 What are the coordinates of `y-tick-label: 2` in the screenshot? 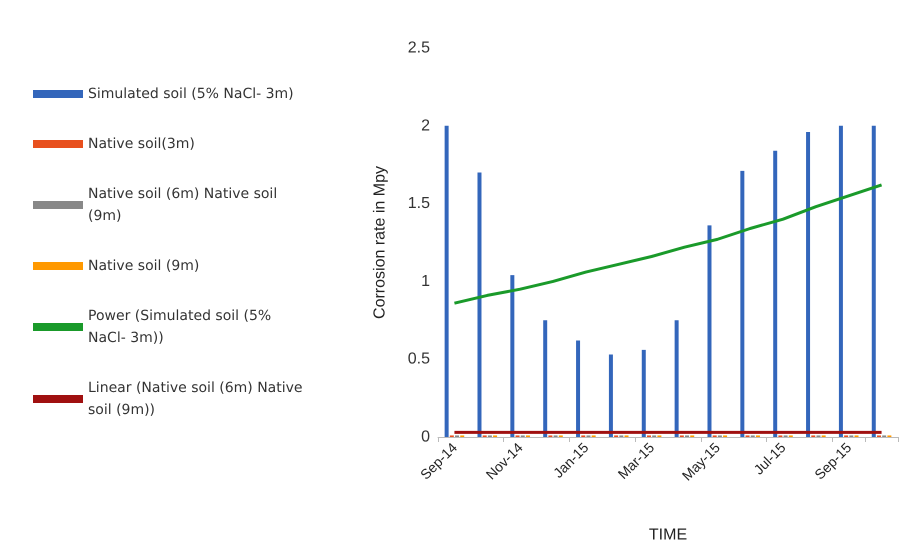 It's located at (425, 125).